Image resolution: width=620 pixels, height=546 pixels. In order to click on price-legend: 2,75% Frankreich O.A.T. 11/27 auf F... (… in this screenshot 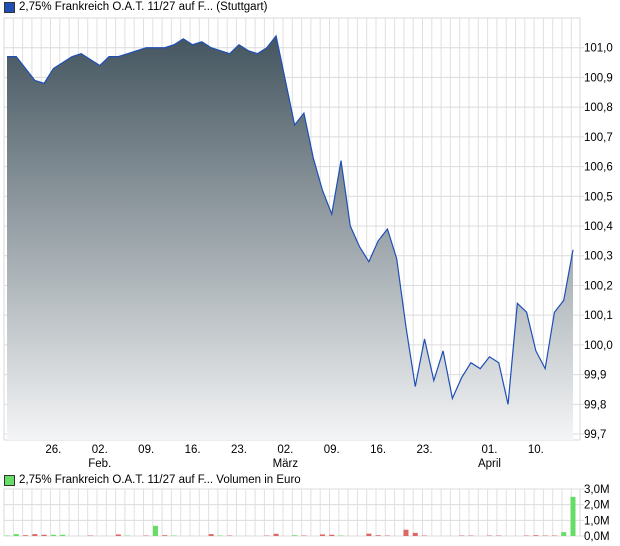, I will do `click(135, 7)`.